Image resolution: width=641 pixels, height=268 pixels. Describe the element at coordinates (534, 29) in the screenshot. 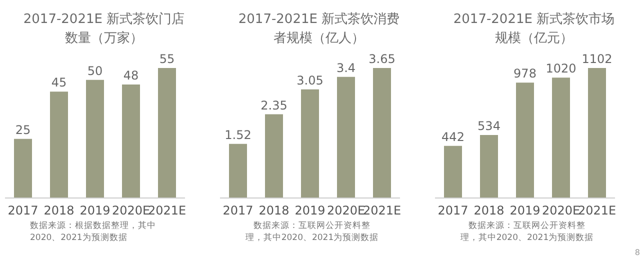

I see `chart-title: 2017-2021E 新式茶饮市场规模（亿元）` at that location.